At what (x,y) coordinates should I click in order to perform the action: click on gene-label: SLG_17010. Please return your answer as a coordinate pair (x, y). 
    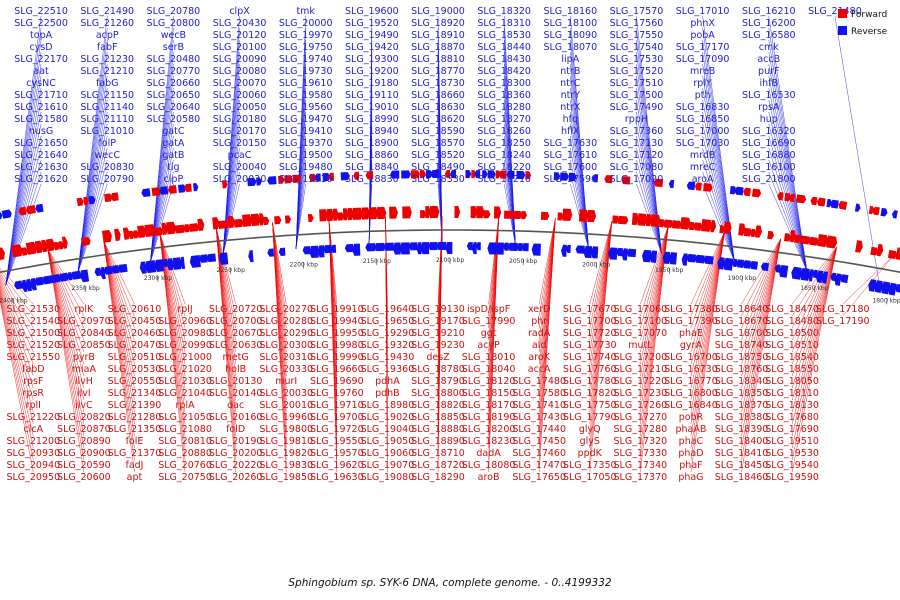
    Looking at the image, I should click on (703, 11).